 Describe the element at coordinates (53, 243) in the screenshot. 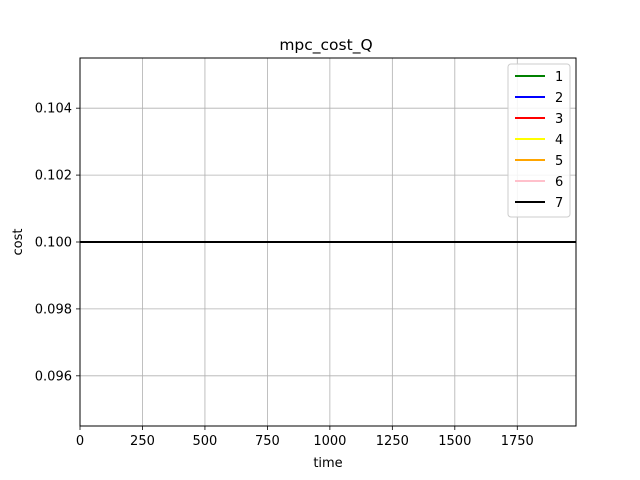

I see `y-tick-label: 0.100` at that location.